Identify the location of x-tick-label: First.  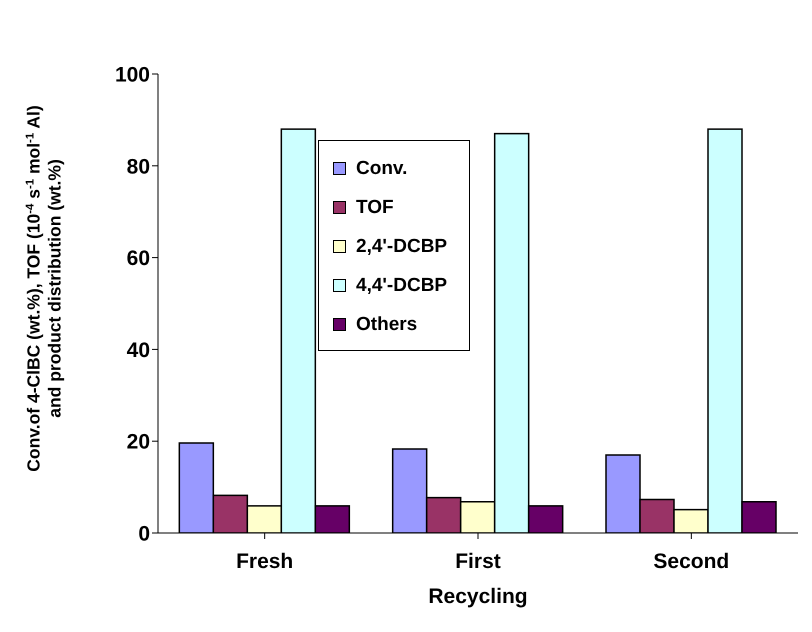
(478, 561).